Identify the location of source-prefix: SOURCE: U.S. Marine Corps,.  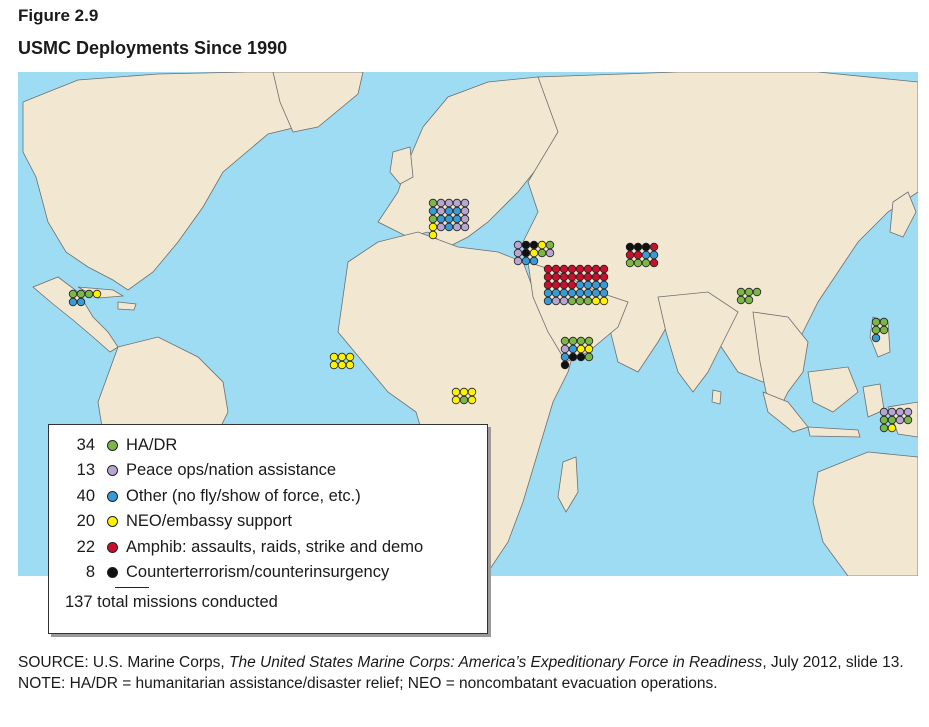
(124, 662).